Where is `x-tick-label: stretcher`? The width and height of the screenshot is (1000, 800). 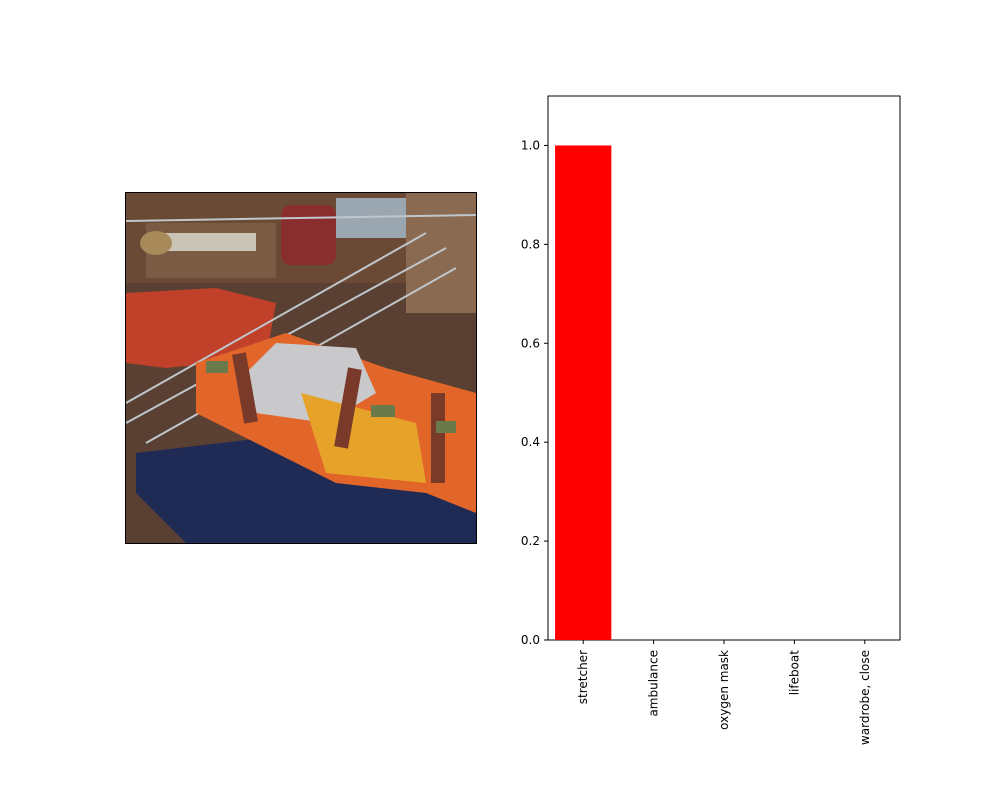 x-tick-label: stretcher is located at coordinates (583, 677).